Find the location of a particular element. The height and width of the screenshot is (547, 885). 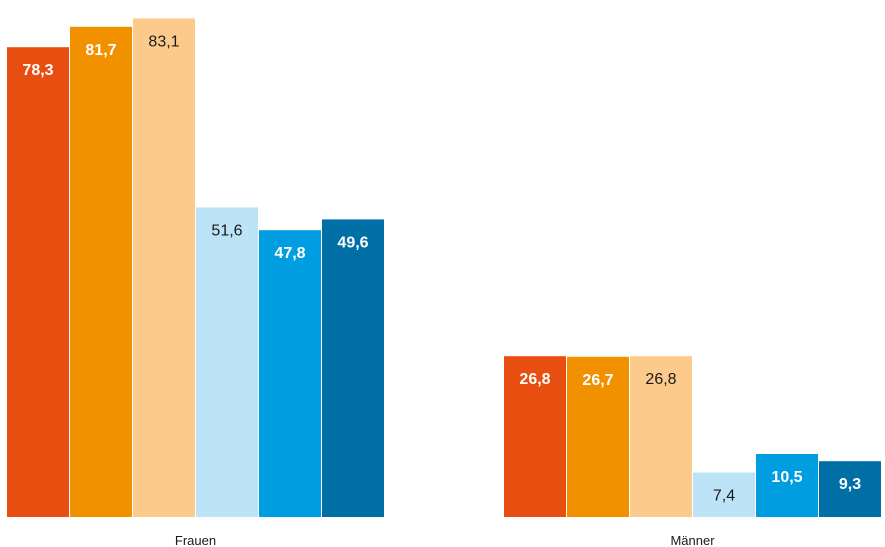

value-label: 51,6 is located at coordinates (226, 230).